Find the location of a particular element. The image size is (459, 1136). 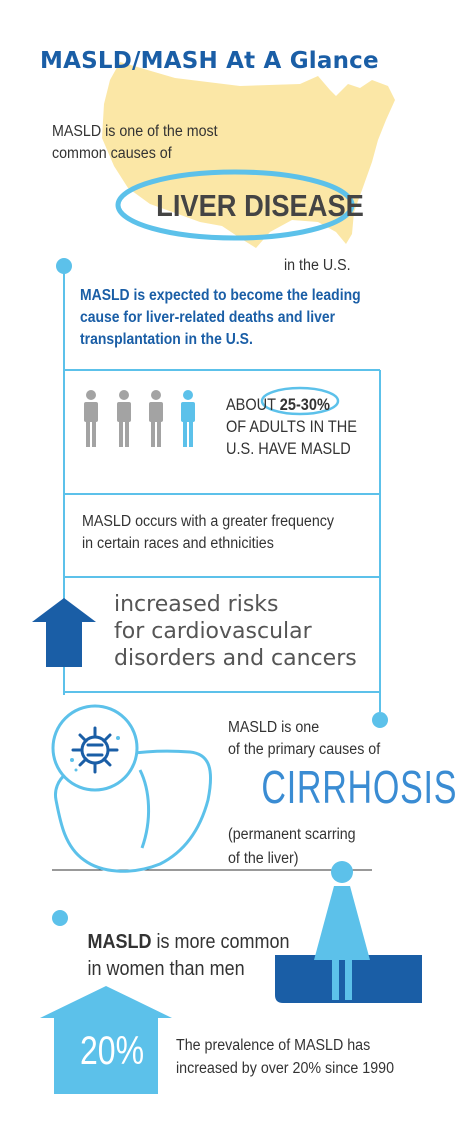

woman-figure-icon is located at coordinates (342, 930).